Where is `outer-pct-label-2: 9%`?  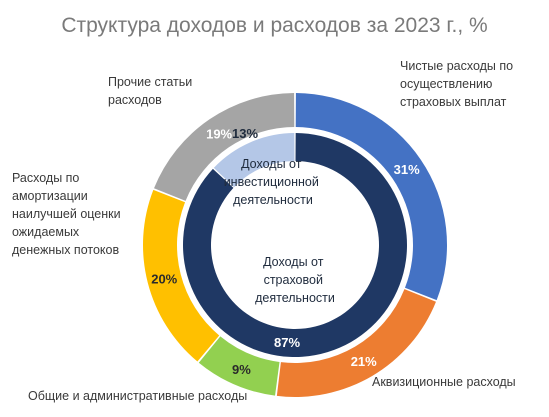
outer-pct-label-2: 9% is located at coordinates (241, 369).